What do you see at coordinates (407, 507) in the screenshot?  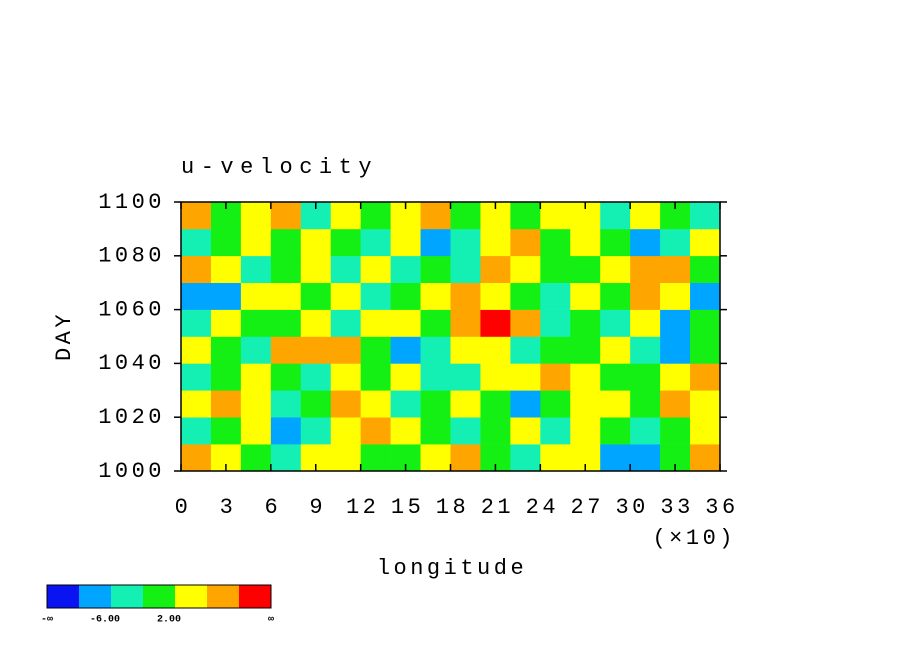 I see `x-tick-label: 15` at bounding box center [407, 507].